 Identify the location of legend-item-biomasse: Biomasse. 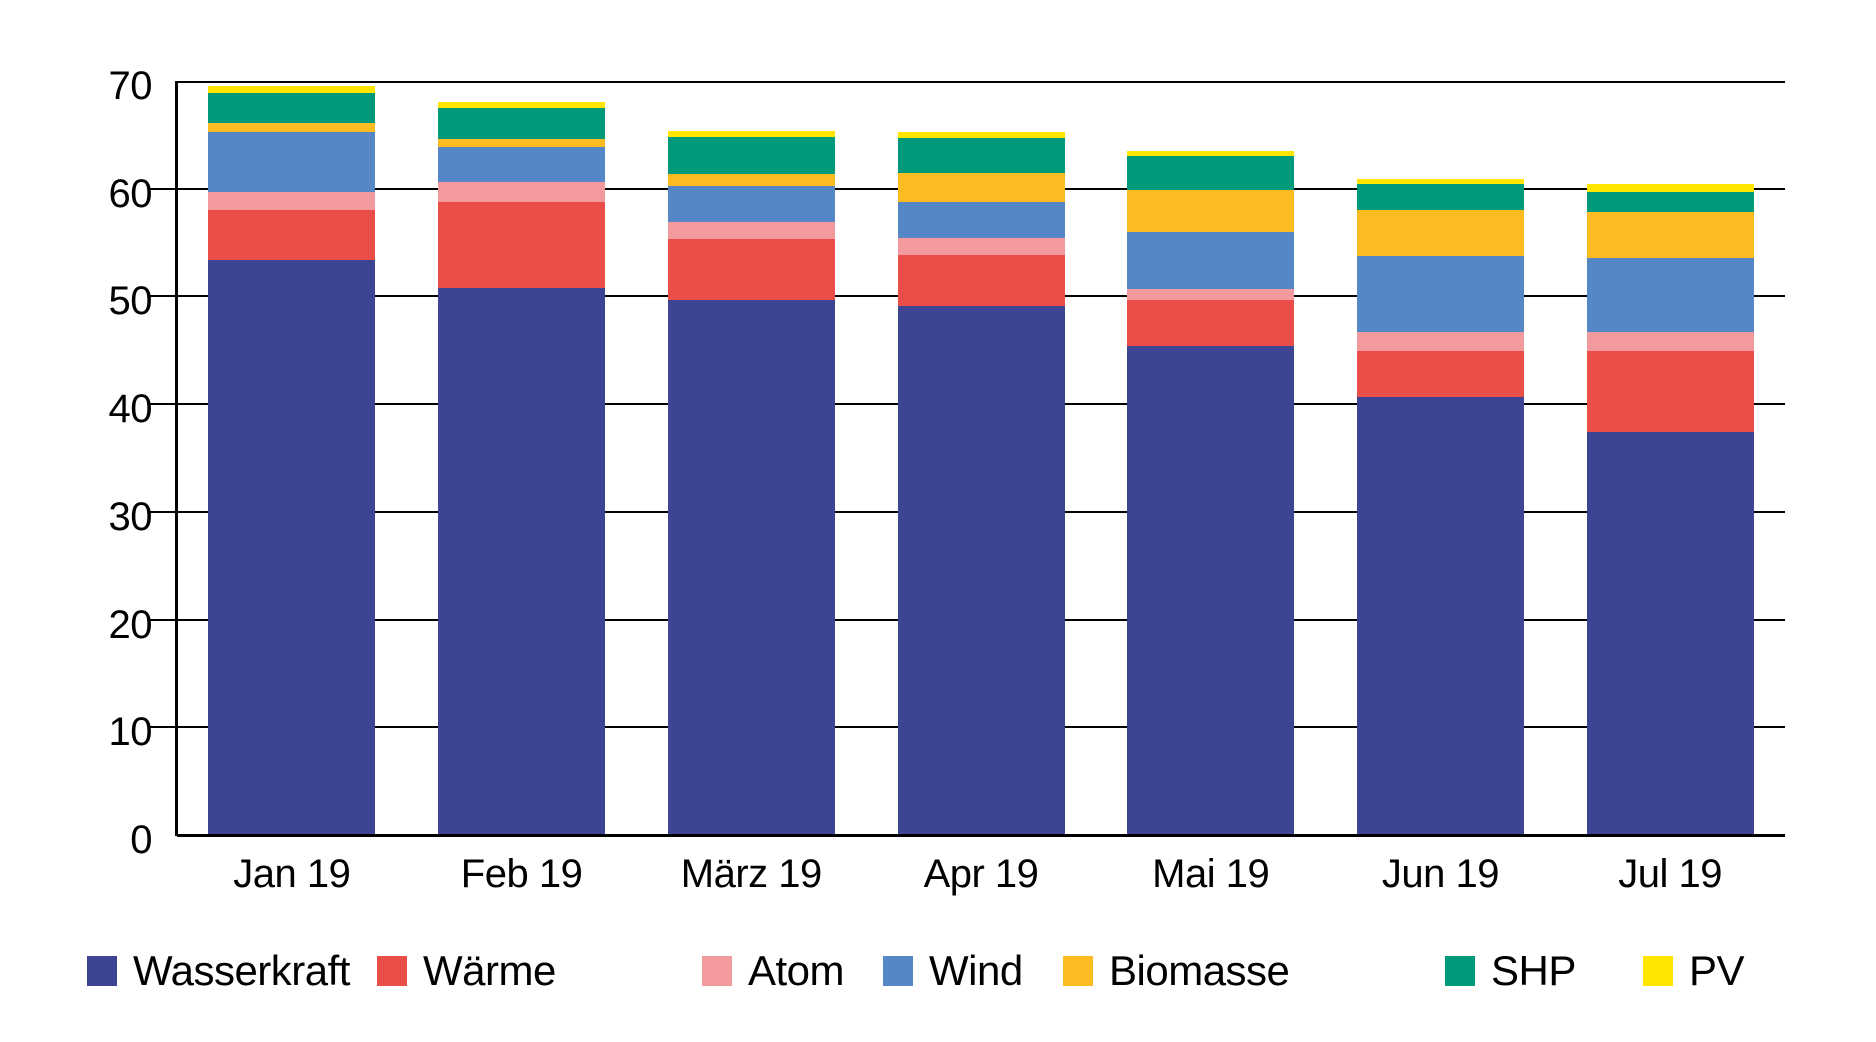
(1176, 970).